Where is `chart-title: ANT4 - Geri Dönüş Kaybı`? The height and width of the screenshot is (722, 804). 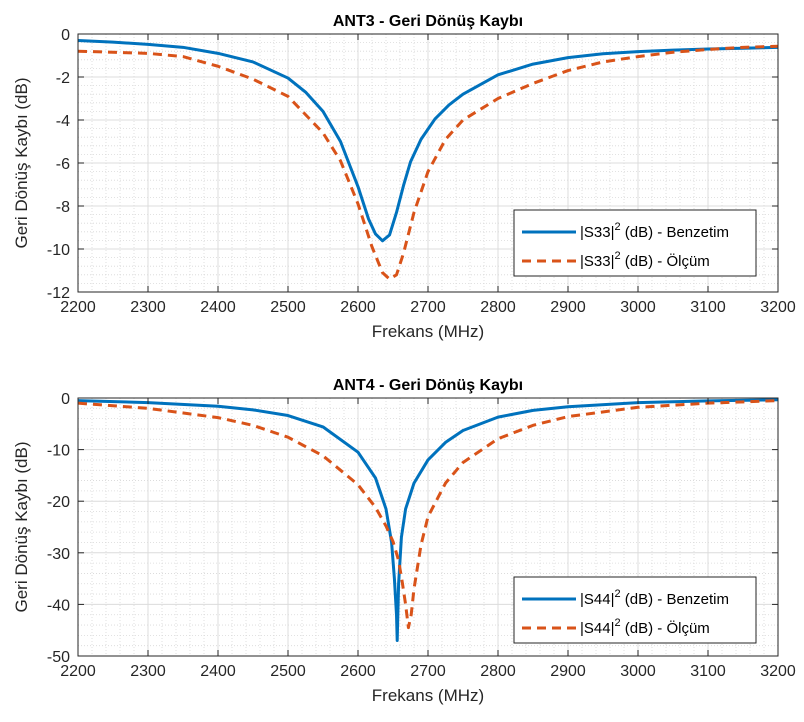 chart-title: ANT4 - Geri Dönüş Kaybı is located at coordinates (428, 385).